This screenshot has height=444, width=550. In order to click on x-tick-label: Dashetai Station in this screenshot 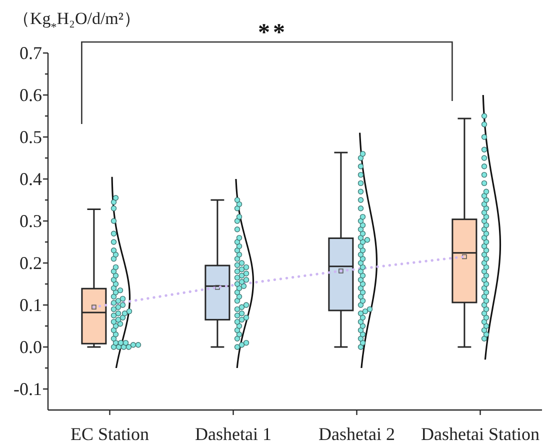, I will do `click(480, 434)`.